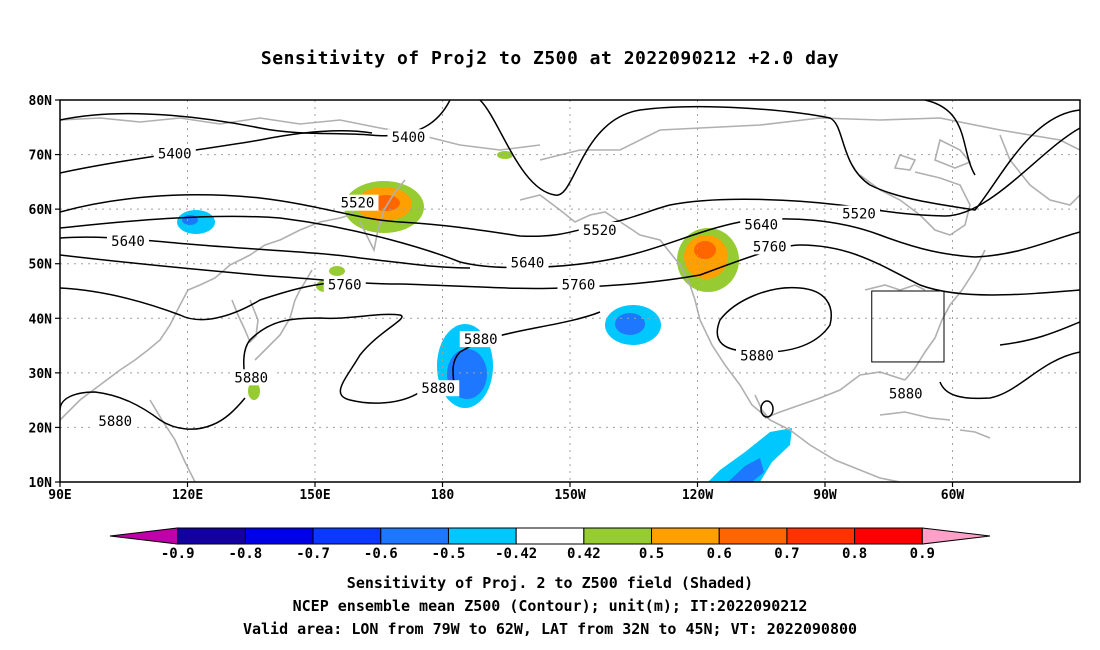  Describe the element at coordinates (178, 554) in the screenshot. I see `colorbar-label: -0.9` at that location.